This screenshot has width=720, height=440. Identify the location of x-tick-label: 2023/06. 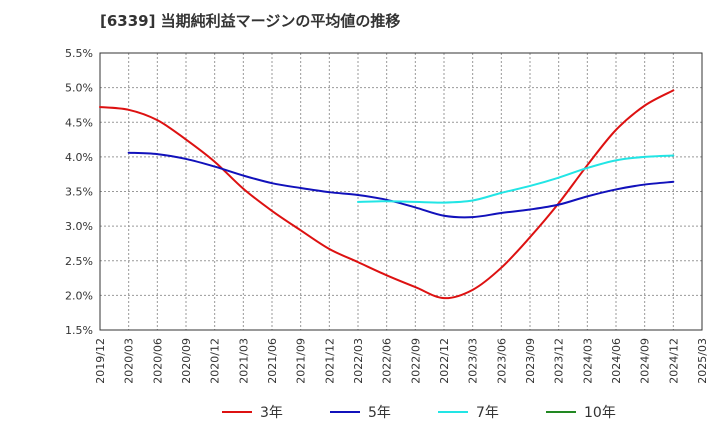
(501, 361).